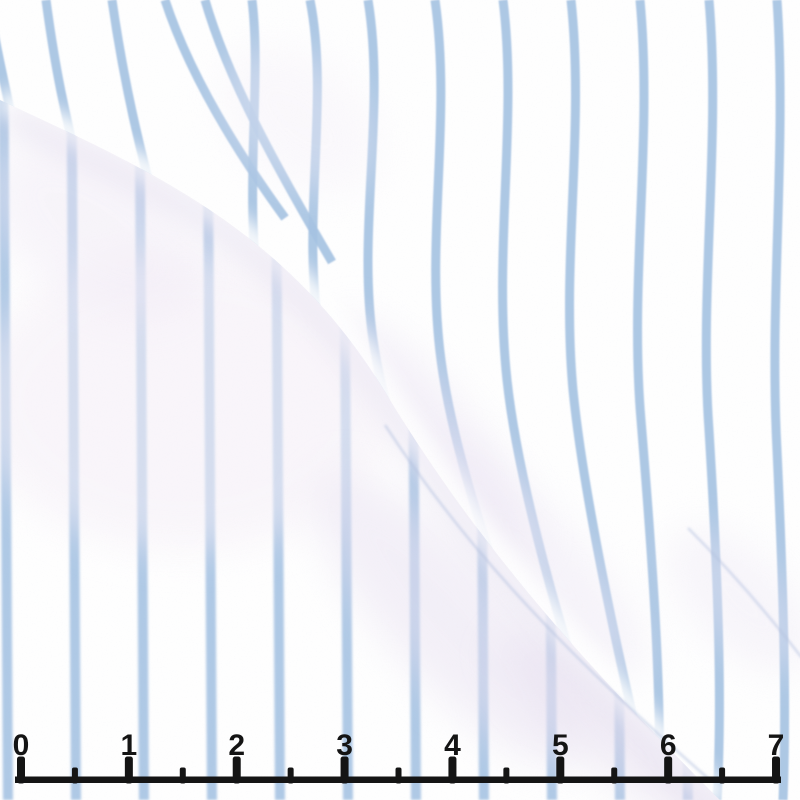 The width and height of the screenshot is (800, 800). Describe the element at coordinates (668, 745) in the screenshot. I see `ruler-label: 6` at that location.